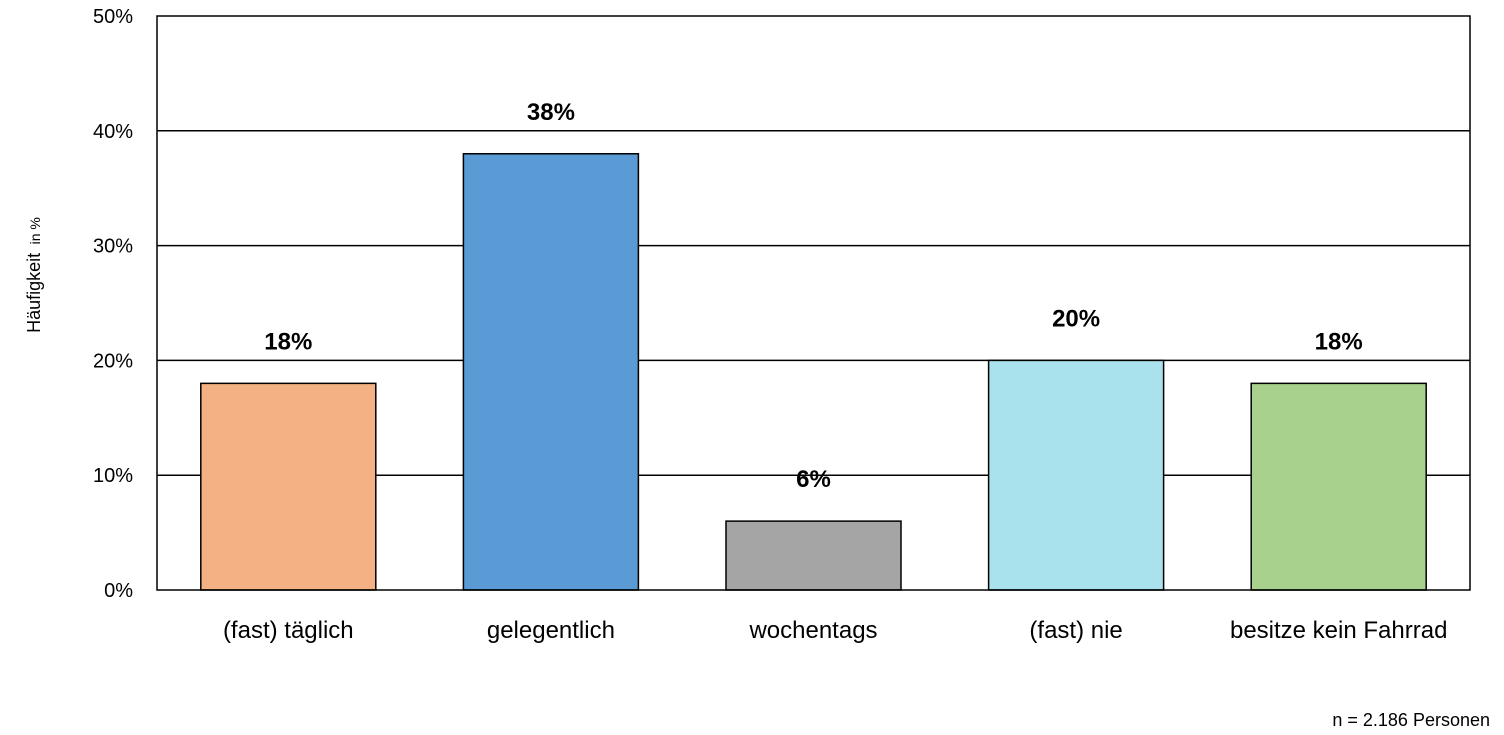 The width and height of the screenshot is (1504, 735). Describe the element at coordinates (1338, 630) in the screenshot. I see `x-category-label: besitze kein Fahrrad` at that location.